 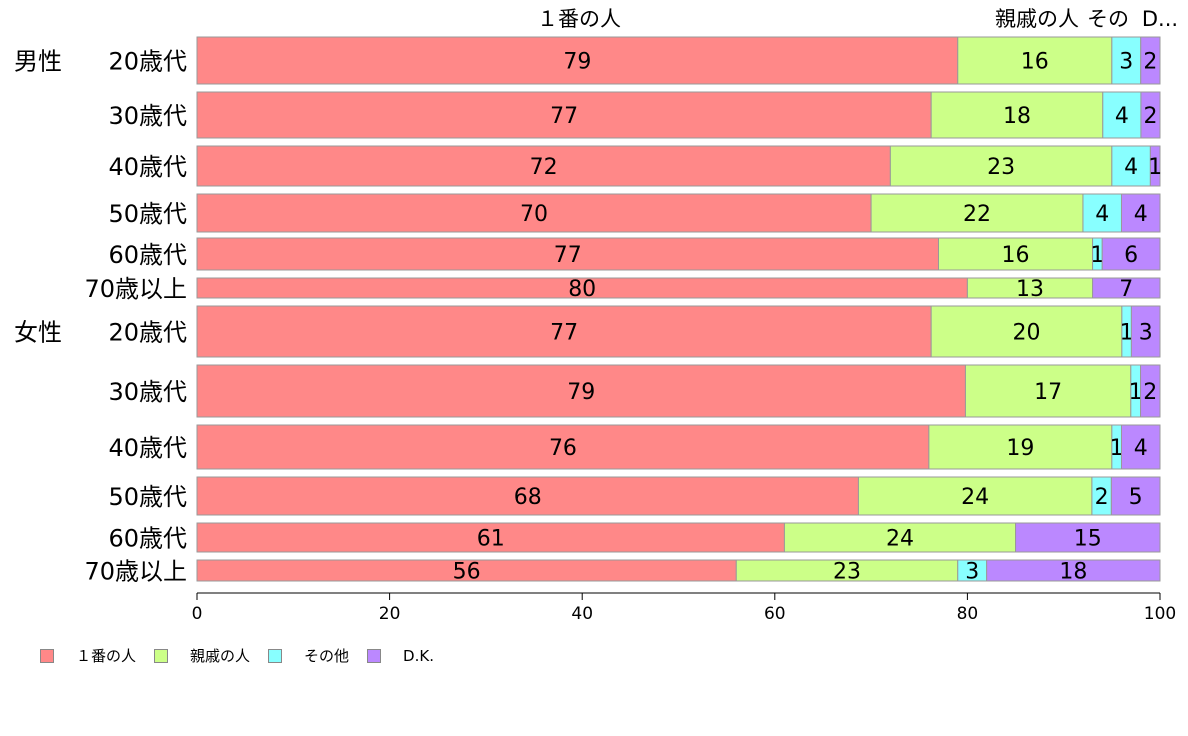 What do you see at coordinates (327, 656) in the screenshot?
I see `legend-label: その他` at bounding box center [327, 656].